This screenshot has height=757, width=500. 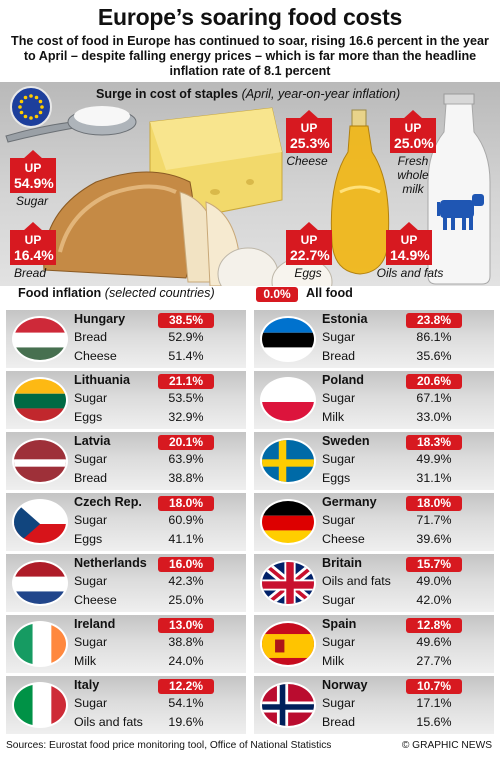 What do you see at coordinates (288, 339) in the screenshot?
I see `estonia-flag-icon` at bounding box center [288, 339].